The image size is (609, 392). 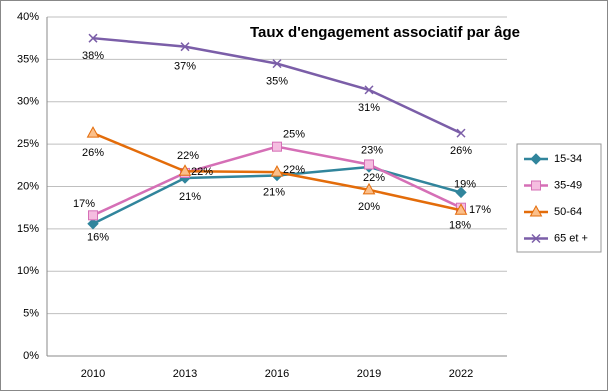 I want to click on data-label: 16%, so click(x=98, y=238).